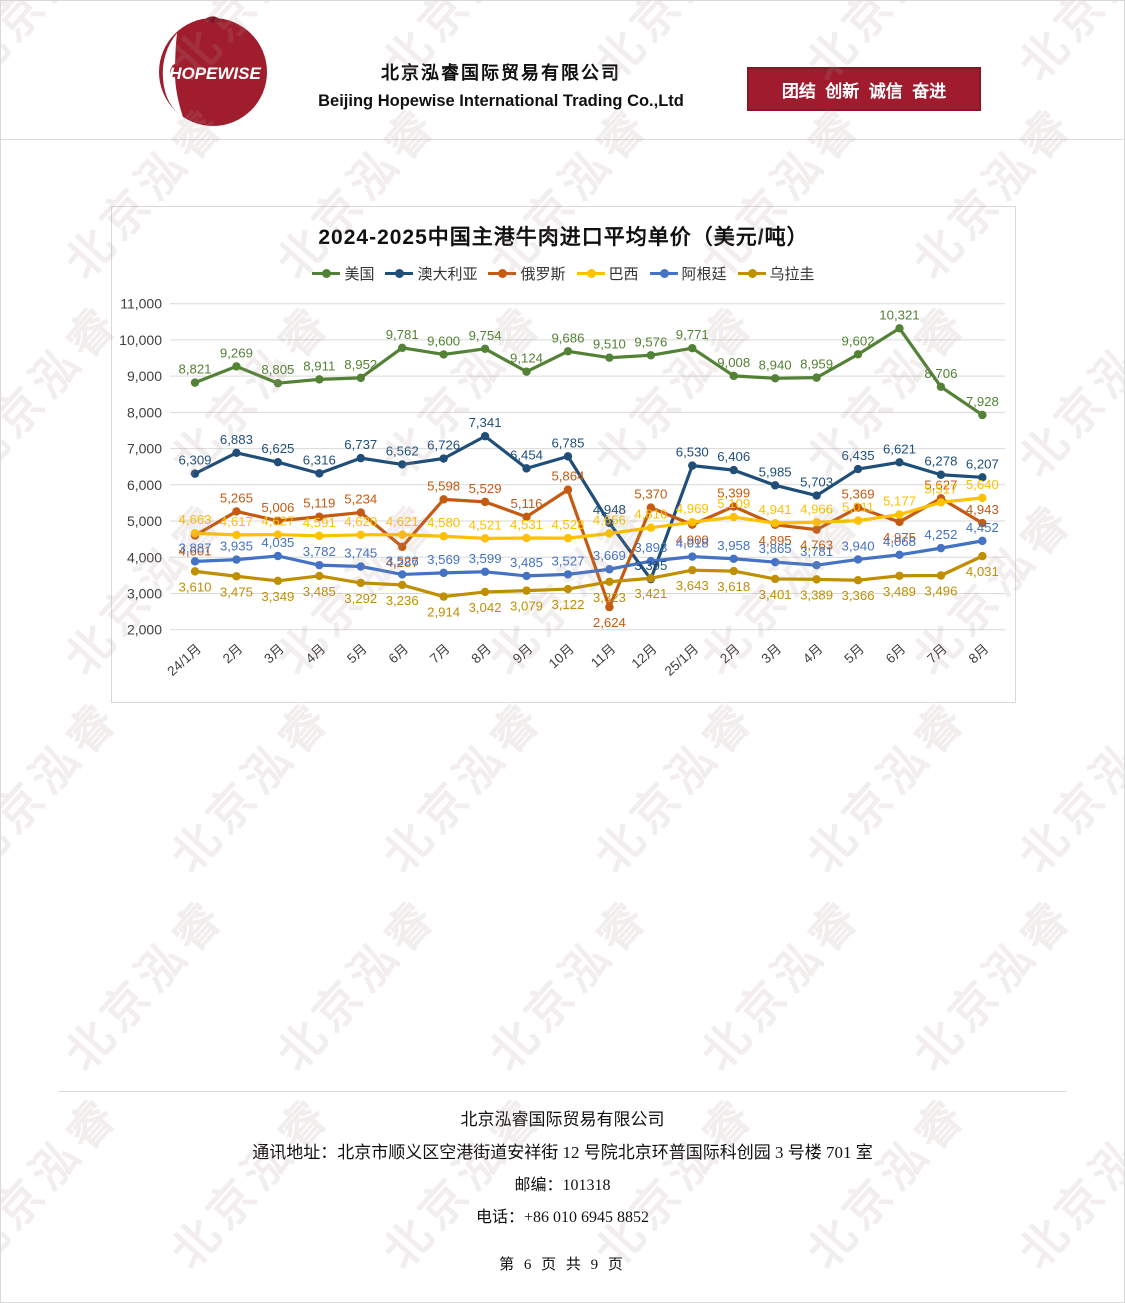  Describe the element at coordinates (940, 461) in the screenshot. I see `data-label: 6,278` at that location.